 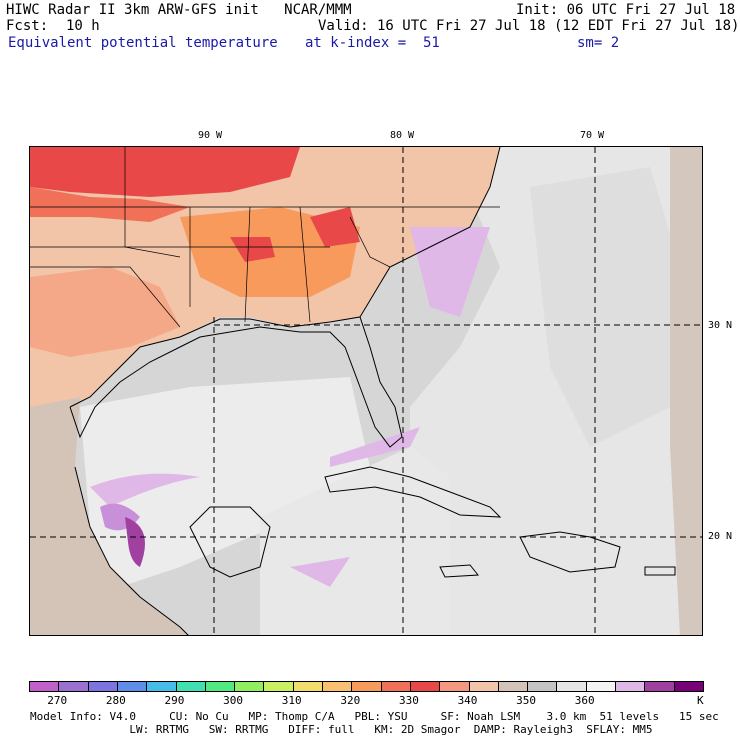 What do you see at coordinates (143, 43) in the screenshot?
I see `field-name: Equivalent potential temperature` at bounding box center [143, 43].